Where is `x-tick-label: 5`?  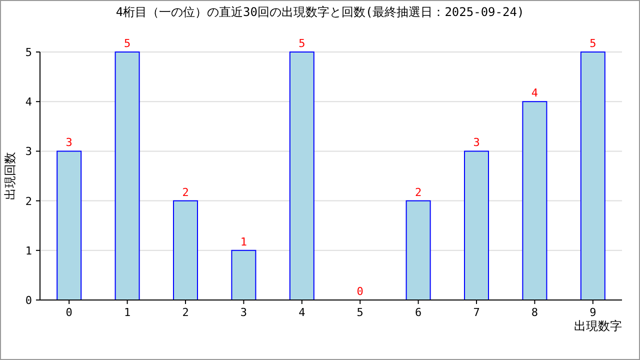
x-tick-label: 5 is located at coordinates (360, 312).